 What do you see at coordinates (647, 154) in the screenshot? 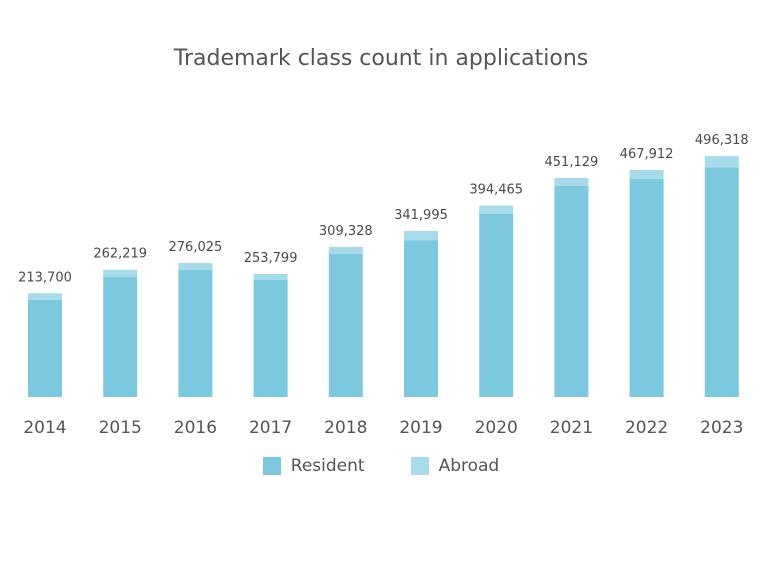
I see `total-label-2022: 467,912` at bounding box center [647, 154].